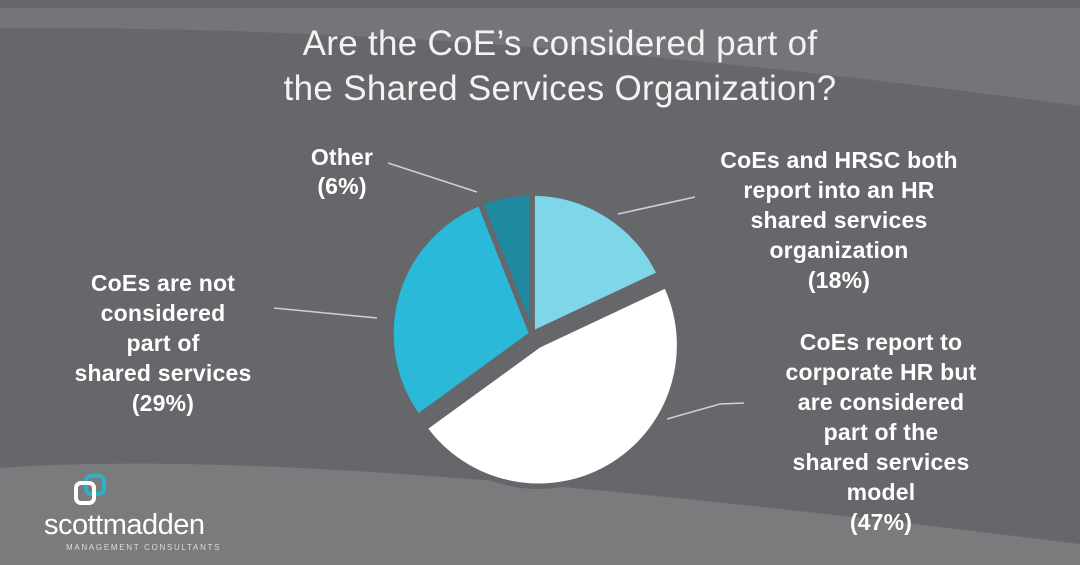  What do you see at coordinates (163, 403) in the screenshot?
I see `callout-line: (29%)` at bounding box center [163, 403].